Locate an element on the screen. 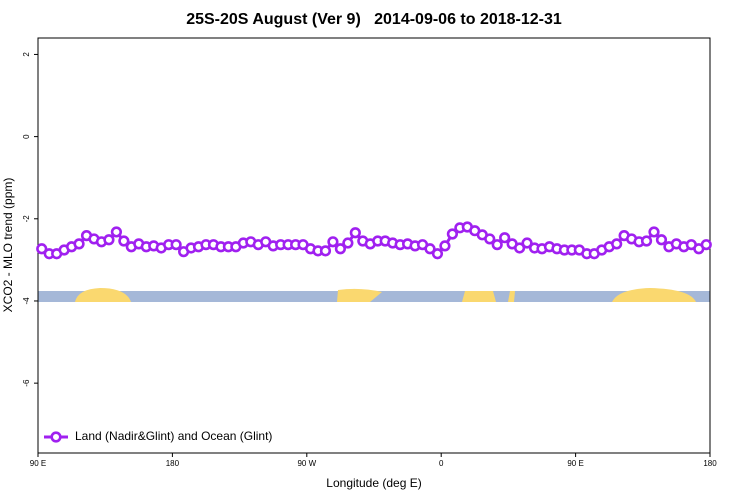 The width and height of the screenshot is (750, 500). x-tick-label: 0 is located at coordinates (441, 463).